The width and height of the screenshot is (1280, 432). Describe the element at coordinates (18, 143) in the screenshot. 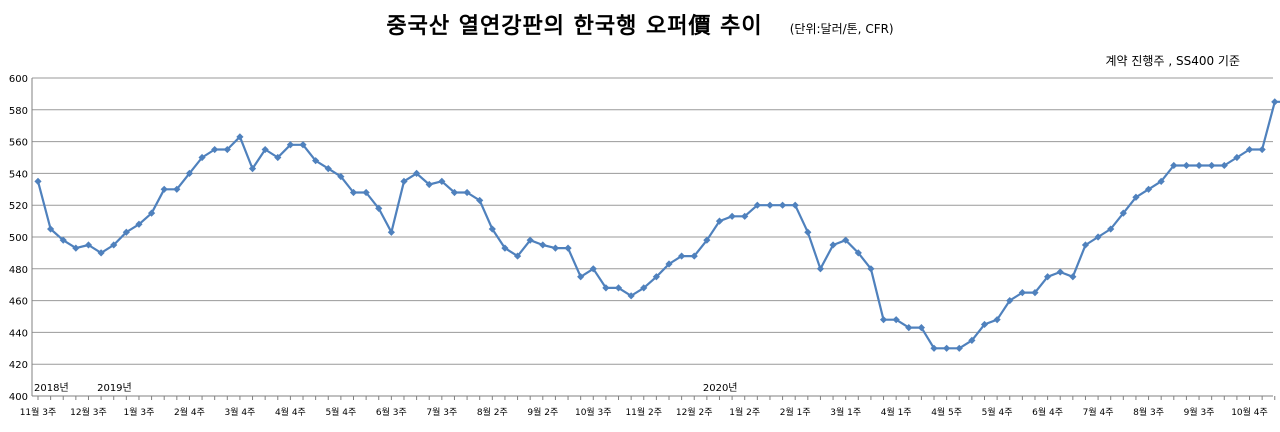

I see `y-tick-label: 560` at that location.